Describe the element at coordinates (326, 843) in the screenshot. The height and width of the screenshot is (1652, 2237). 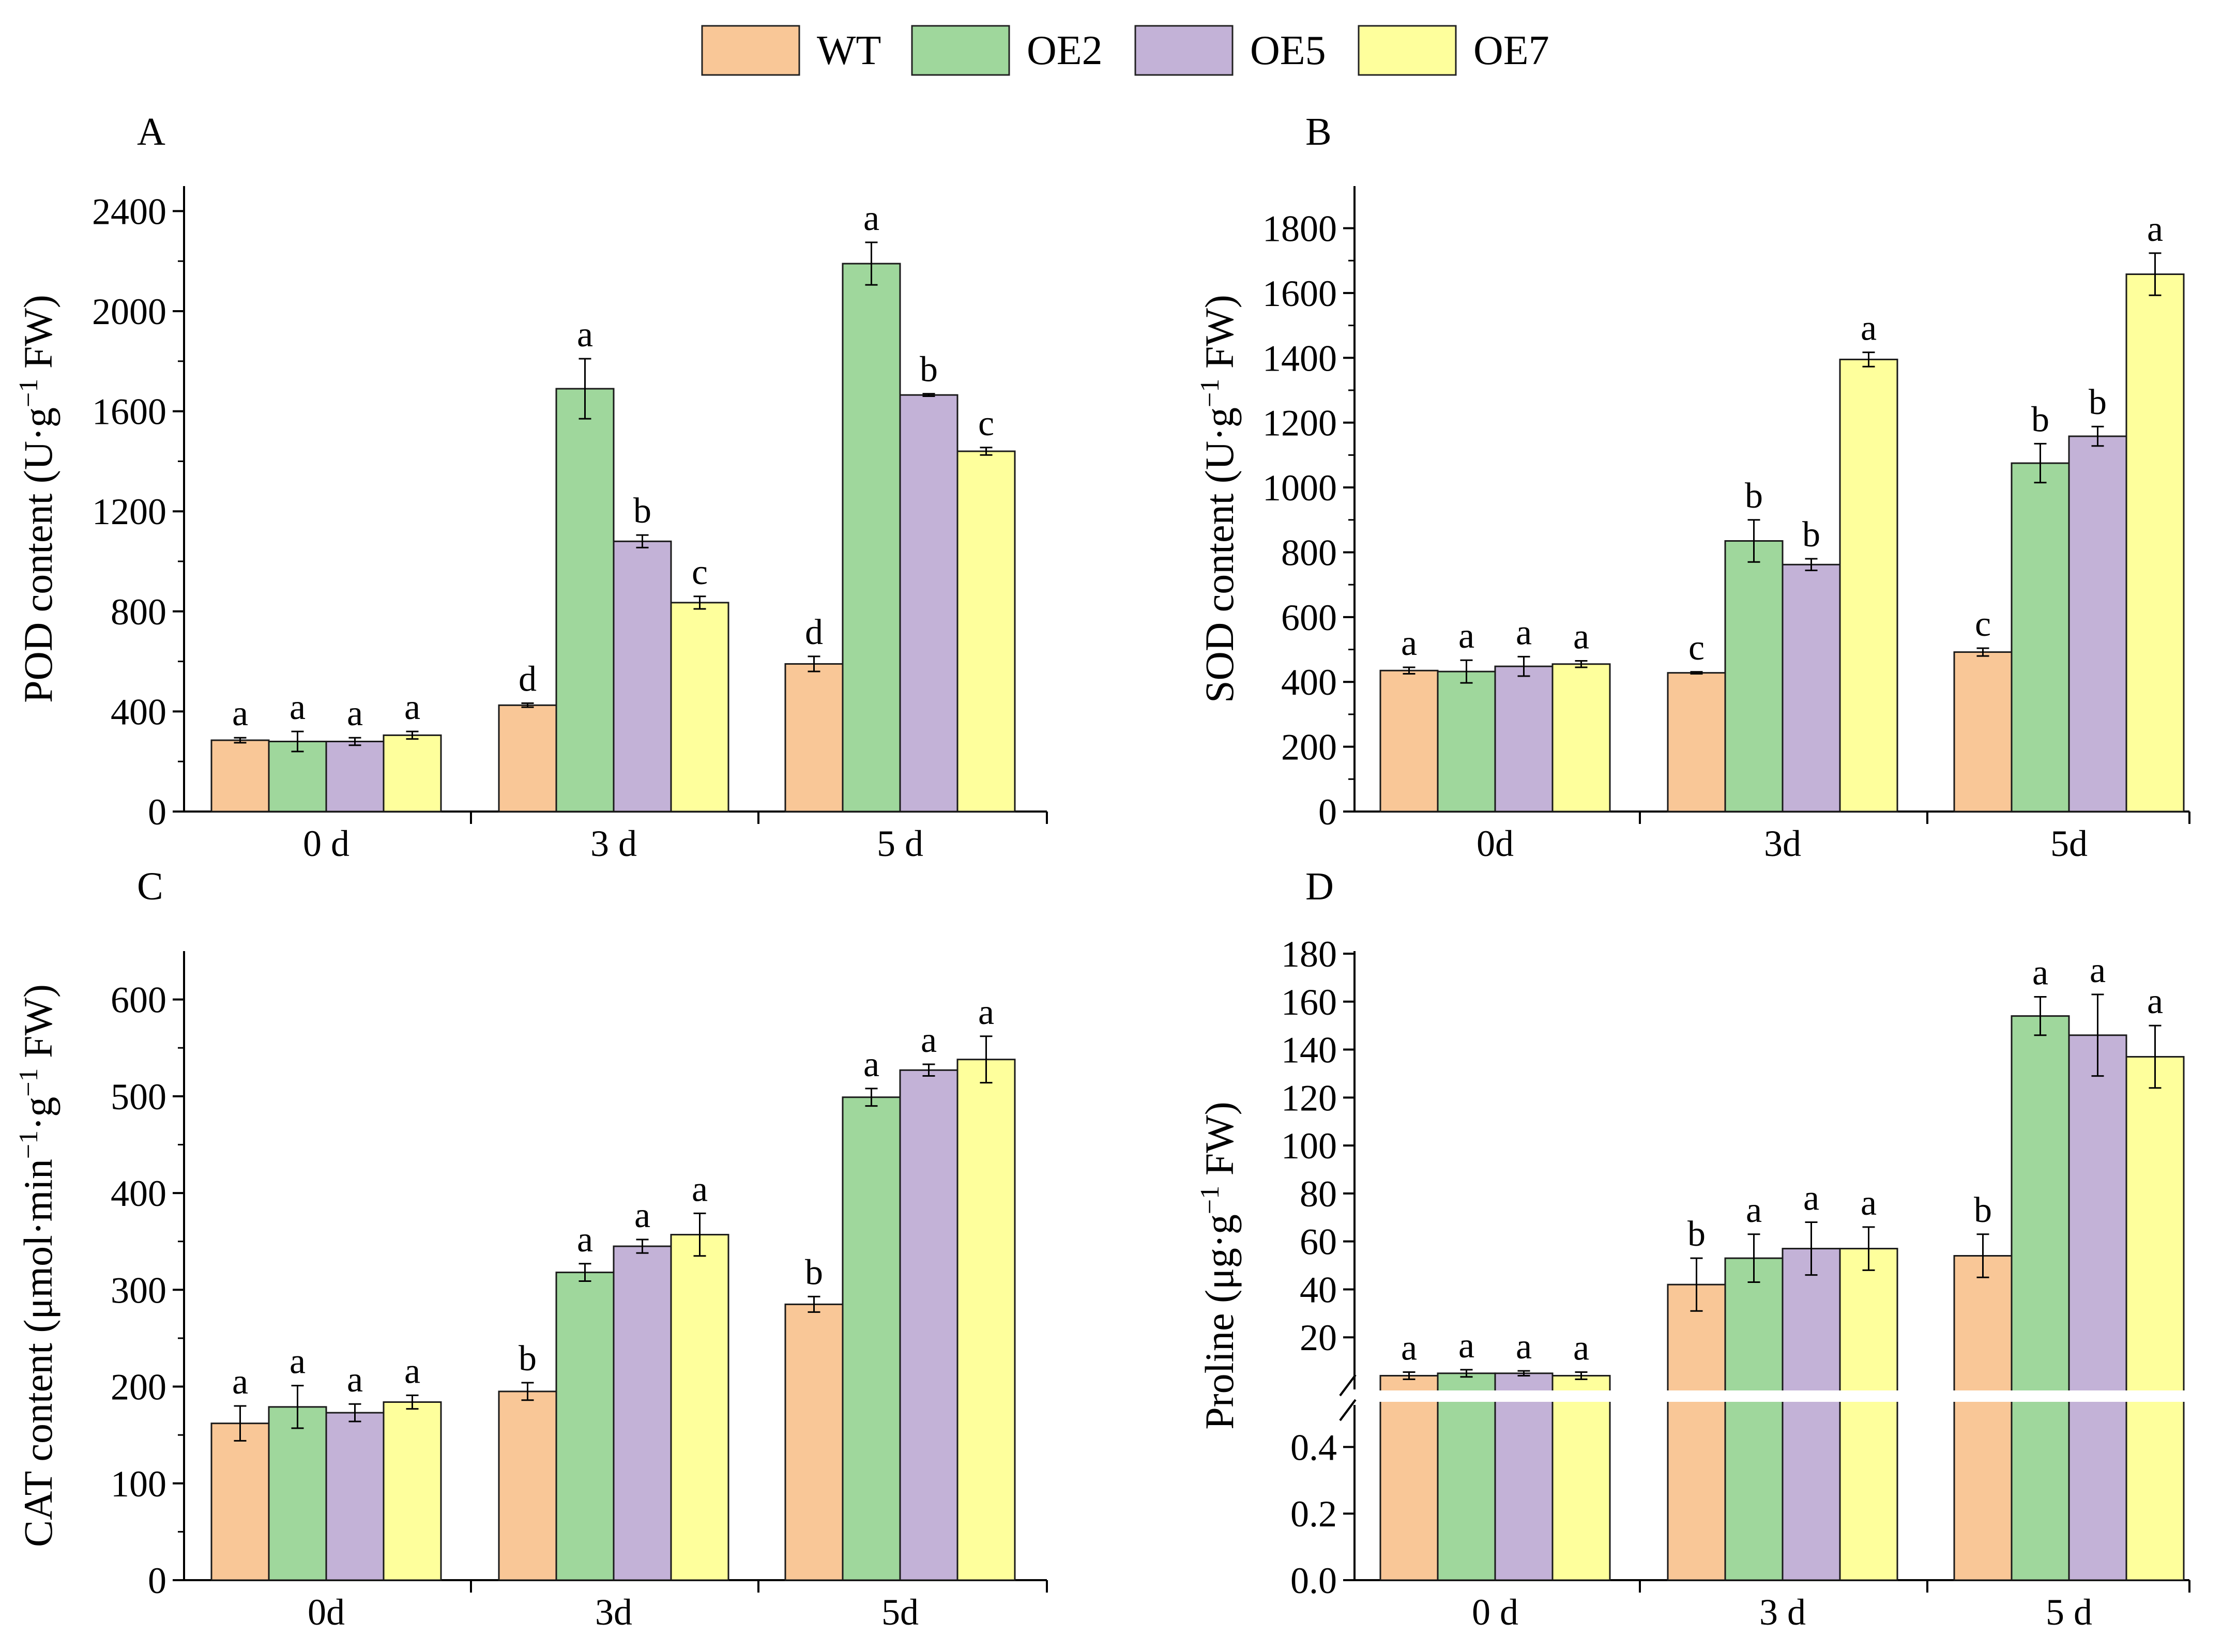
I see `x-category-label: 0 d` at that location.